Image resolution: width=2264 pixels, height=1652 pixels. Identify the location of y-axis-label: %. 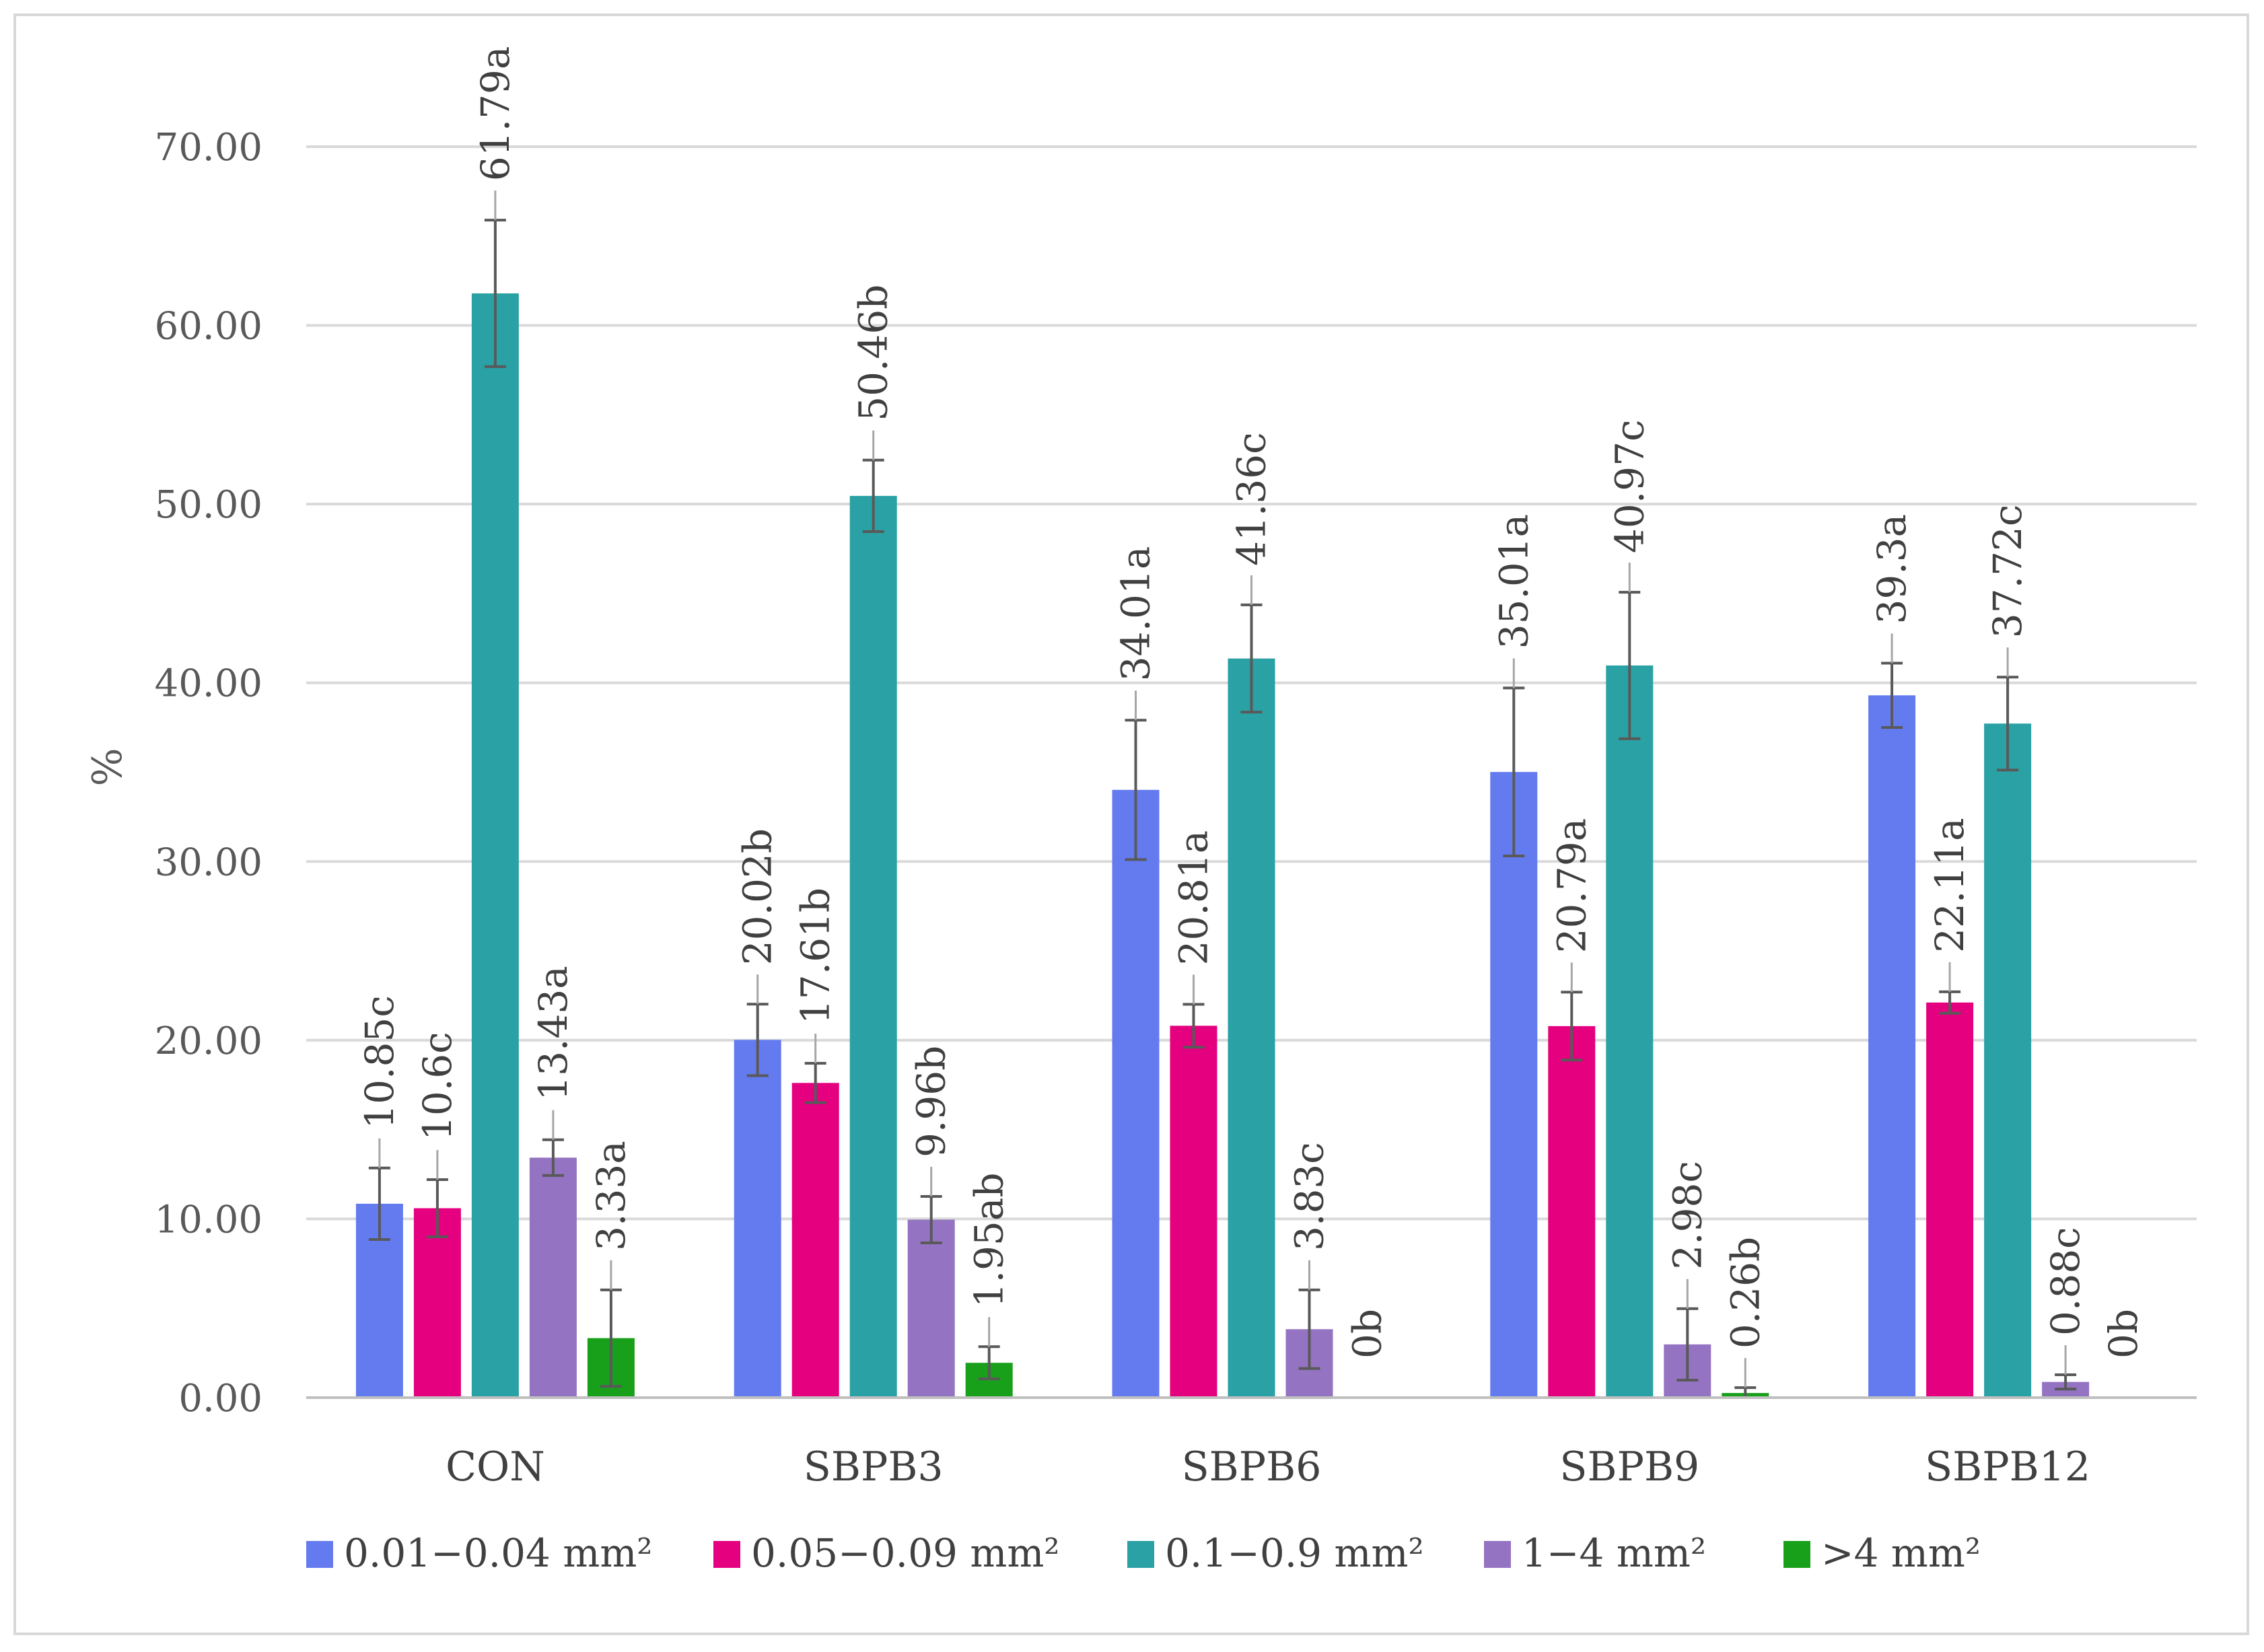
(108, 767).